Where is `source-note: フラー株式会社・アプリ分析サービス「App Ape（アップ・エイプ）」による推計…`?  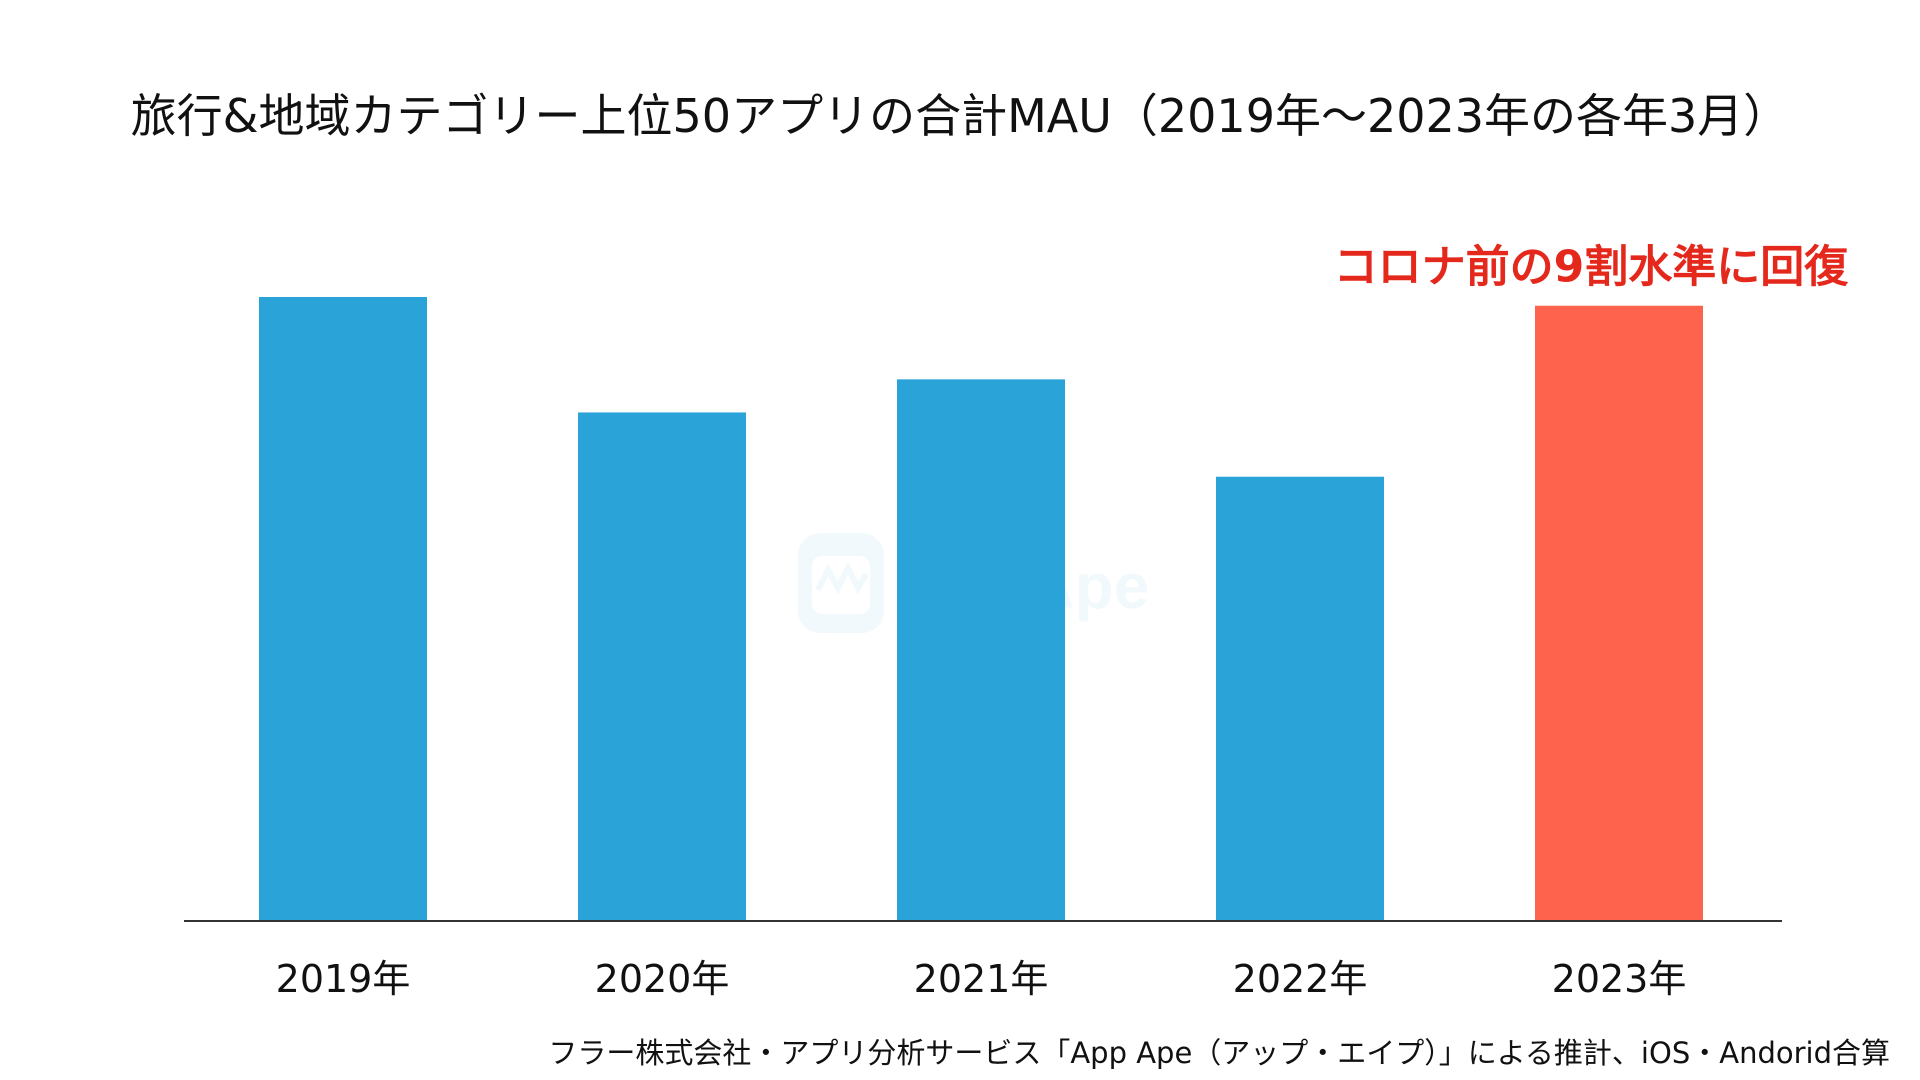 source-note: フラー株式会社・アプリ分析サービス「App Ape（アップ・エイプ）」による推計… is located at coordinates (1219, 1053).